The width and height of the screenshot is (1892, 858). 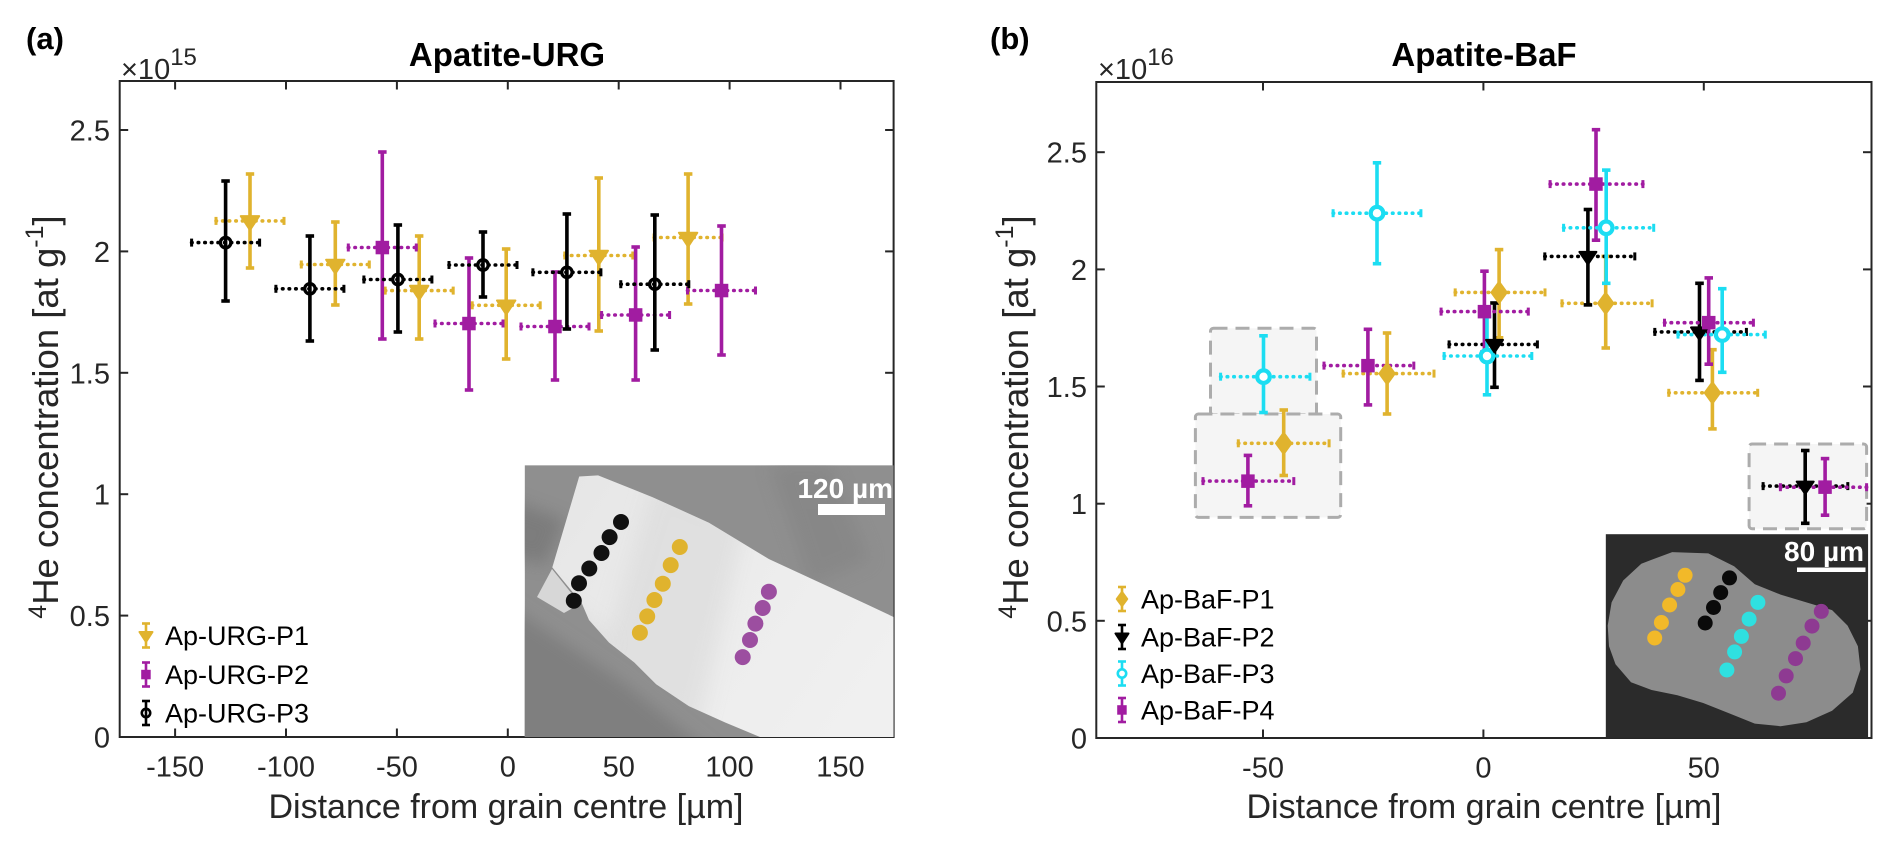 What do you see at coordinates (1208, 674) in the screenshot?
I see `svg-text: Ap-BaF-P3` at bounding box center [1208, 674].